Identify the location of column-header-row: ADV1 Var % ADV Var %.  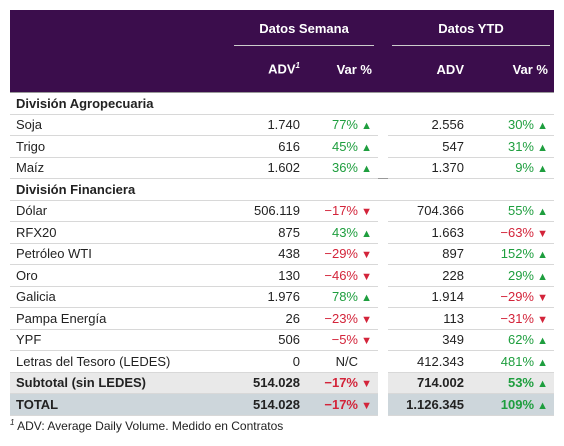
(282, 69).